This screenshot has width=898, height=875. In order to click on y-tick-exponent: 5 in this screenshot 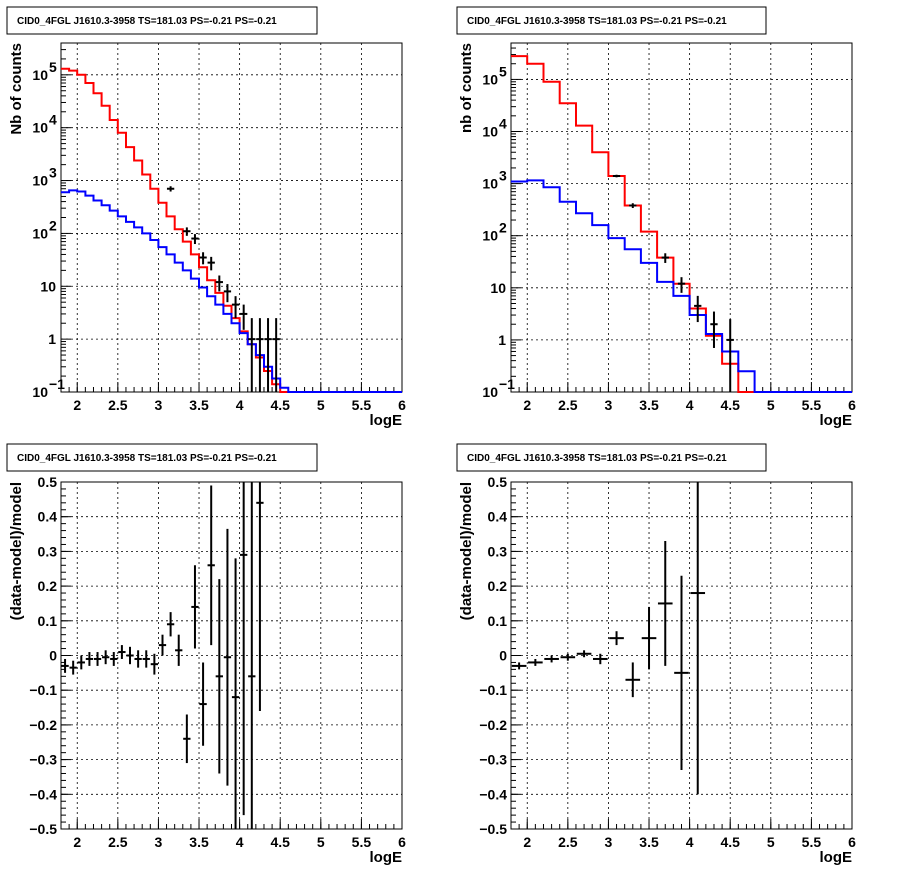, I will do `click(503, 71)`.